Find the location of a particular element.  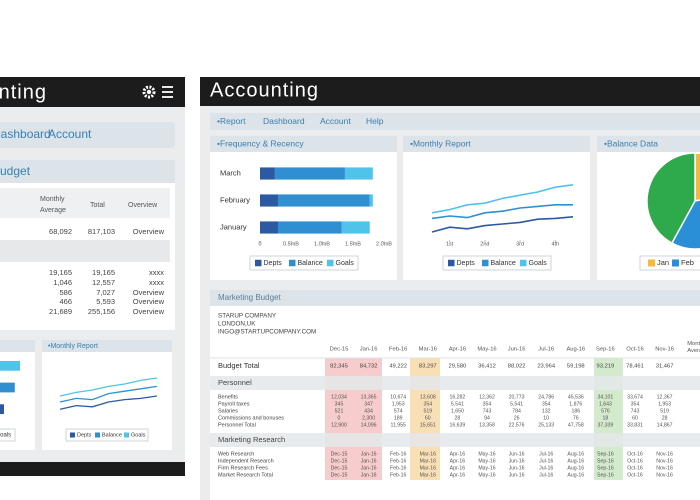

card-header is located at coordinates (303, 144).